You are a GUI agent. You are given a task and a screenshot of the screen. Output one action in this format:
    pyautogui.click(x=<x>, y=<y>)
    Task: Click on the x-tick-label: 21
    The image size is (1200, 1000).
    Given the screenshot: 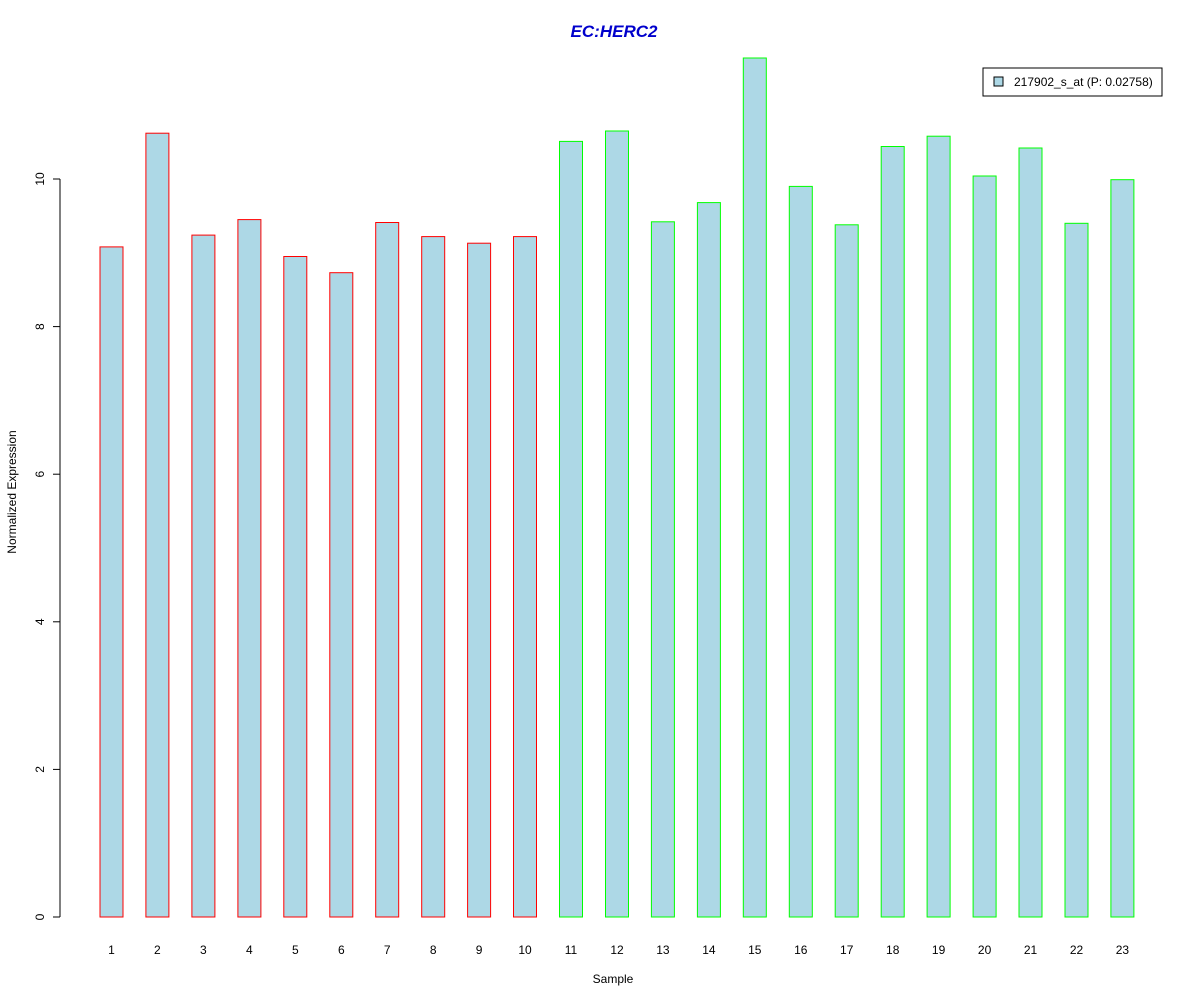 What is the action you would take?
    pyautogui.click(x=1031, y=950)
    